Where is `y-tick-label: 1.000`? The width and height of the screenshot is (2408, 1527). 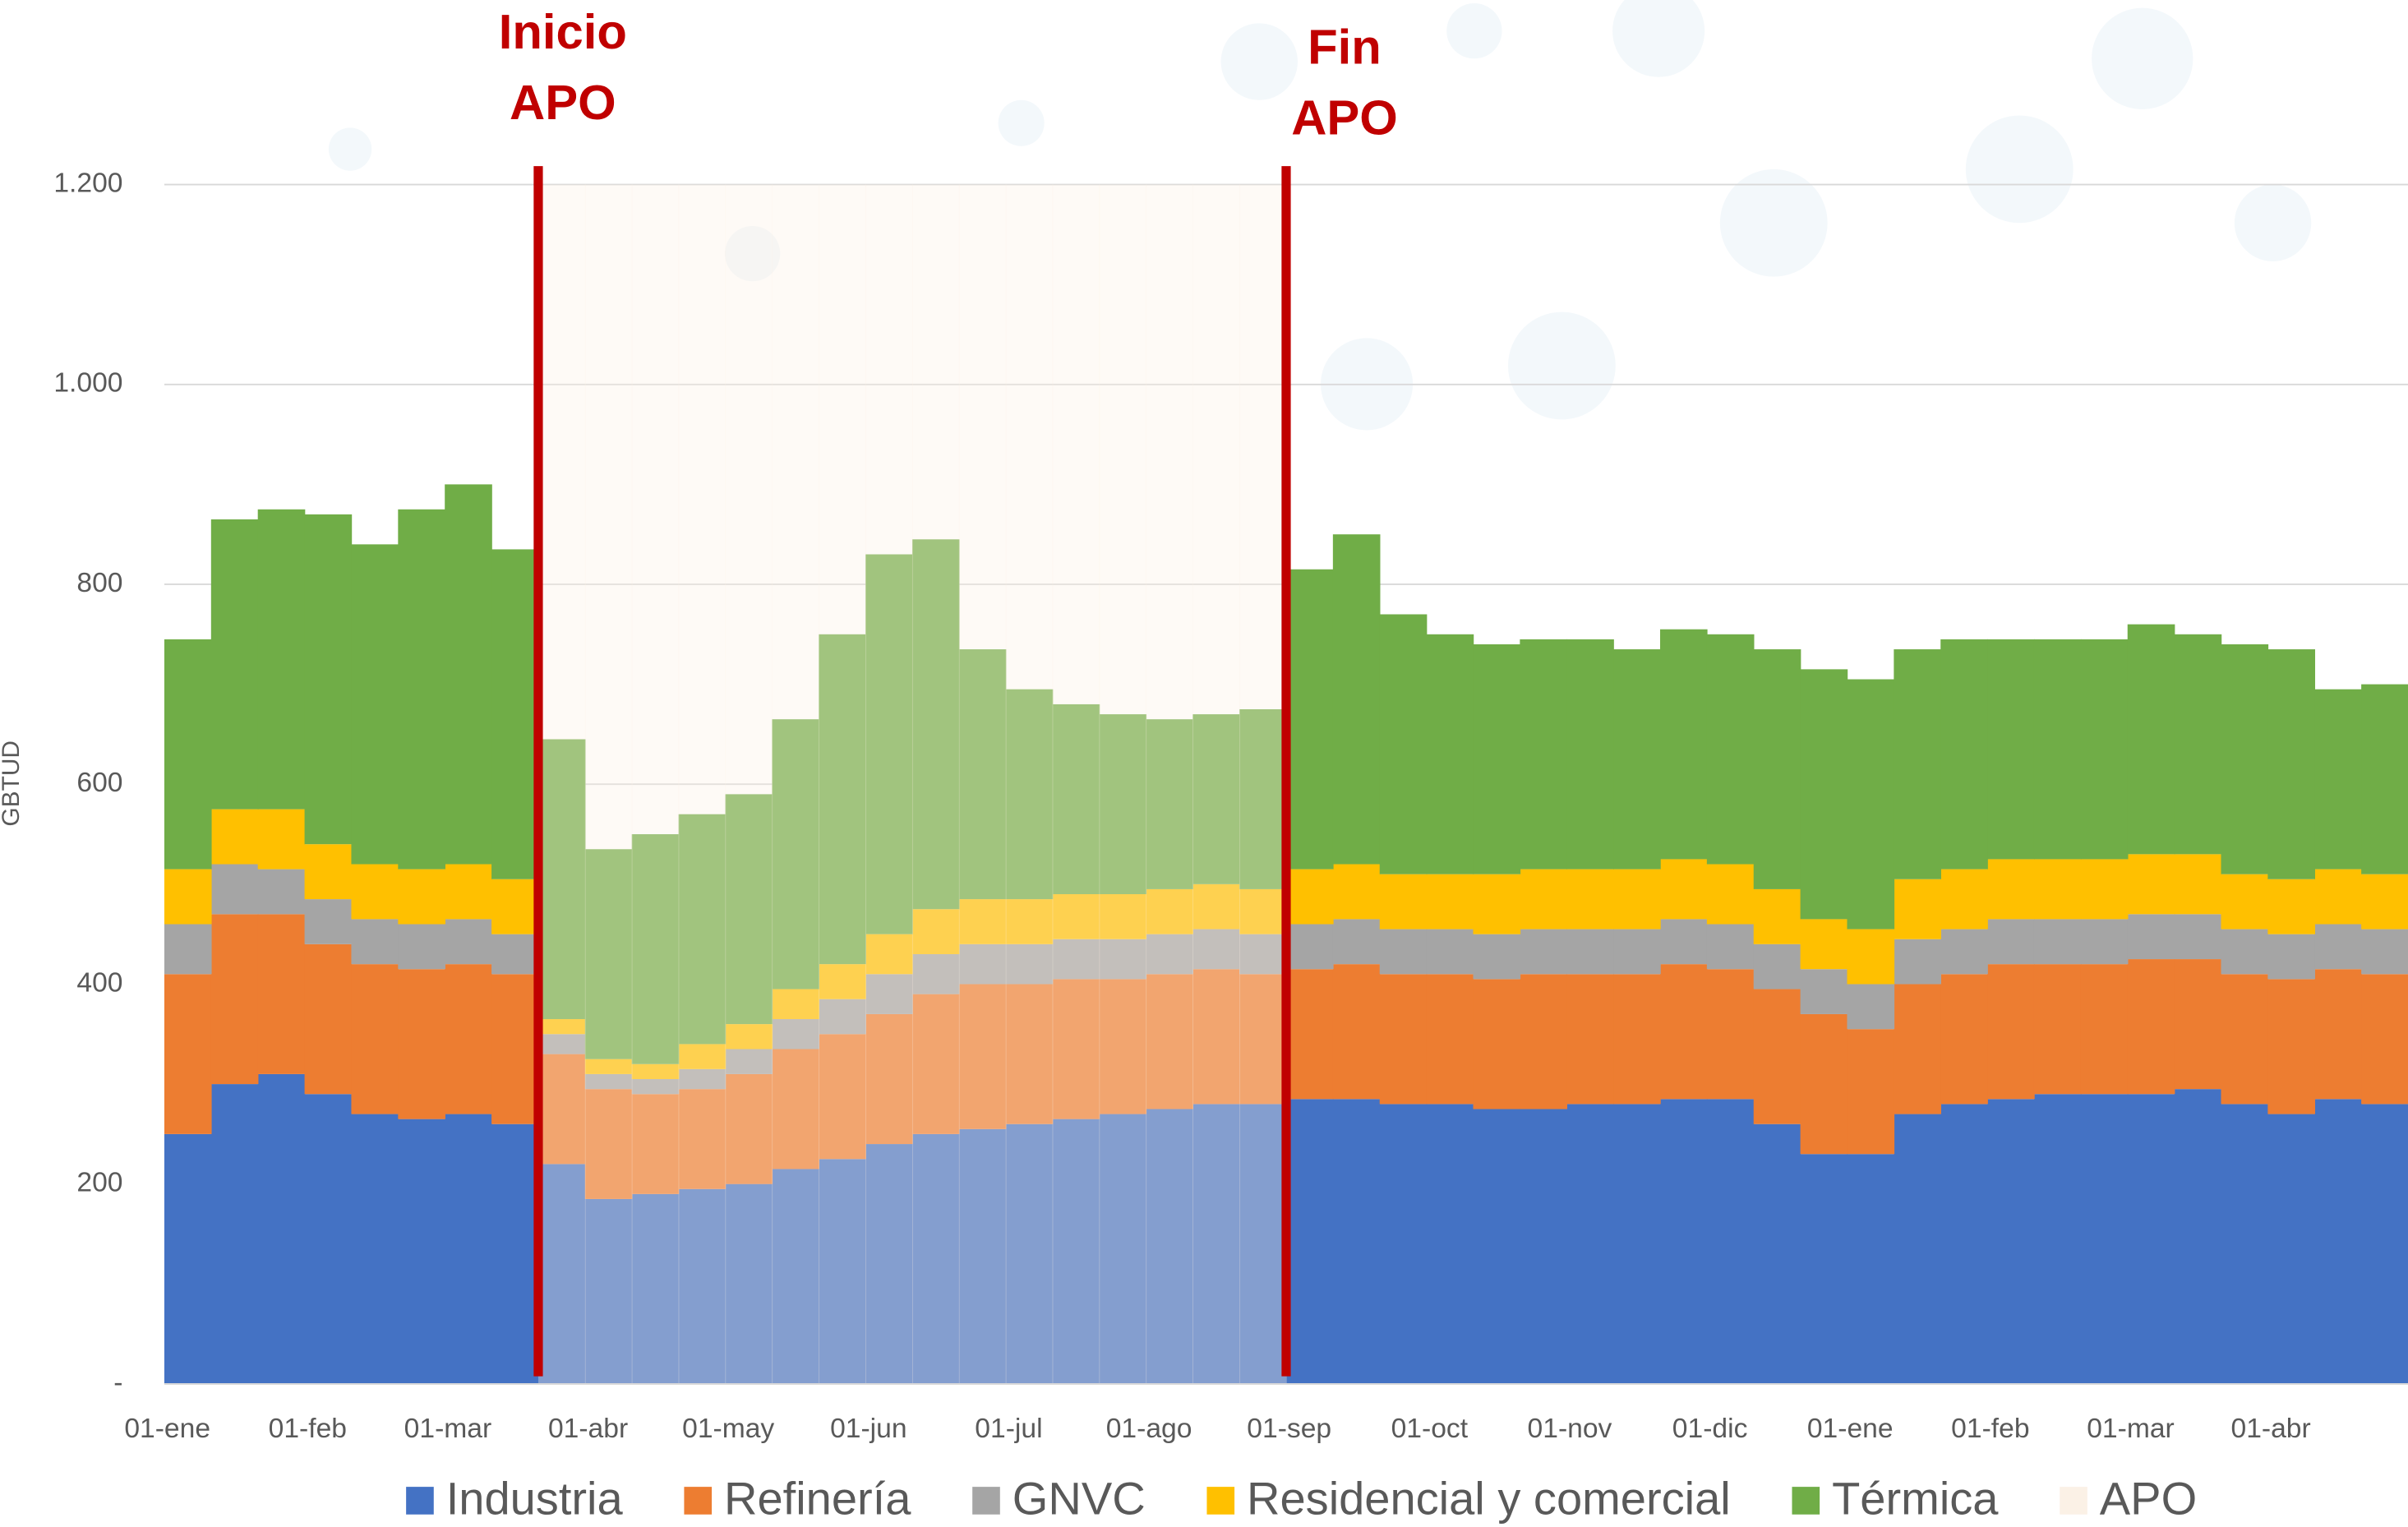
y-tick-label: 1.000 is located at coordinates (87, 383).